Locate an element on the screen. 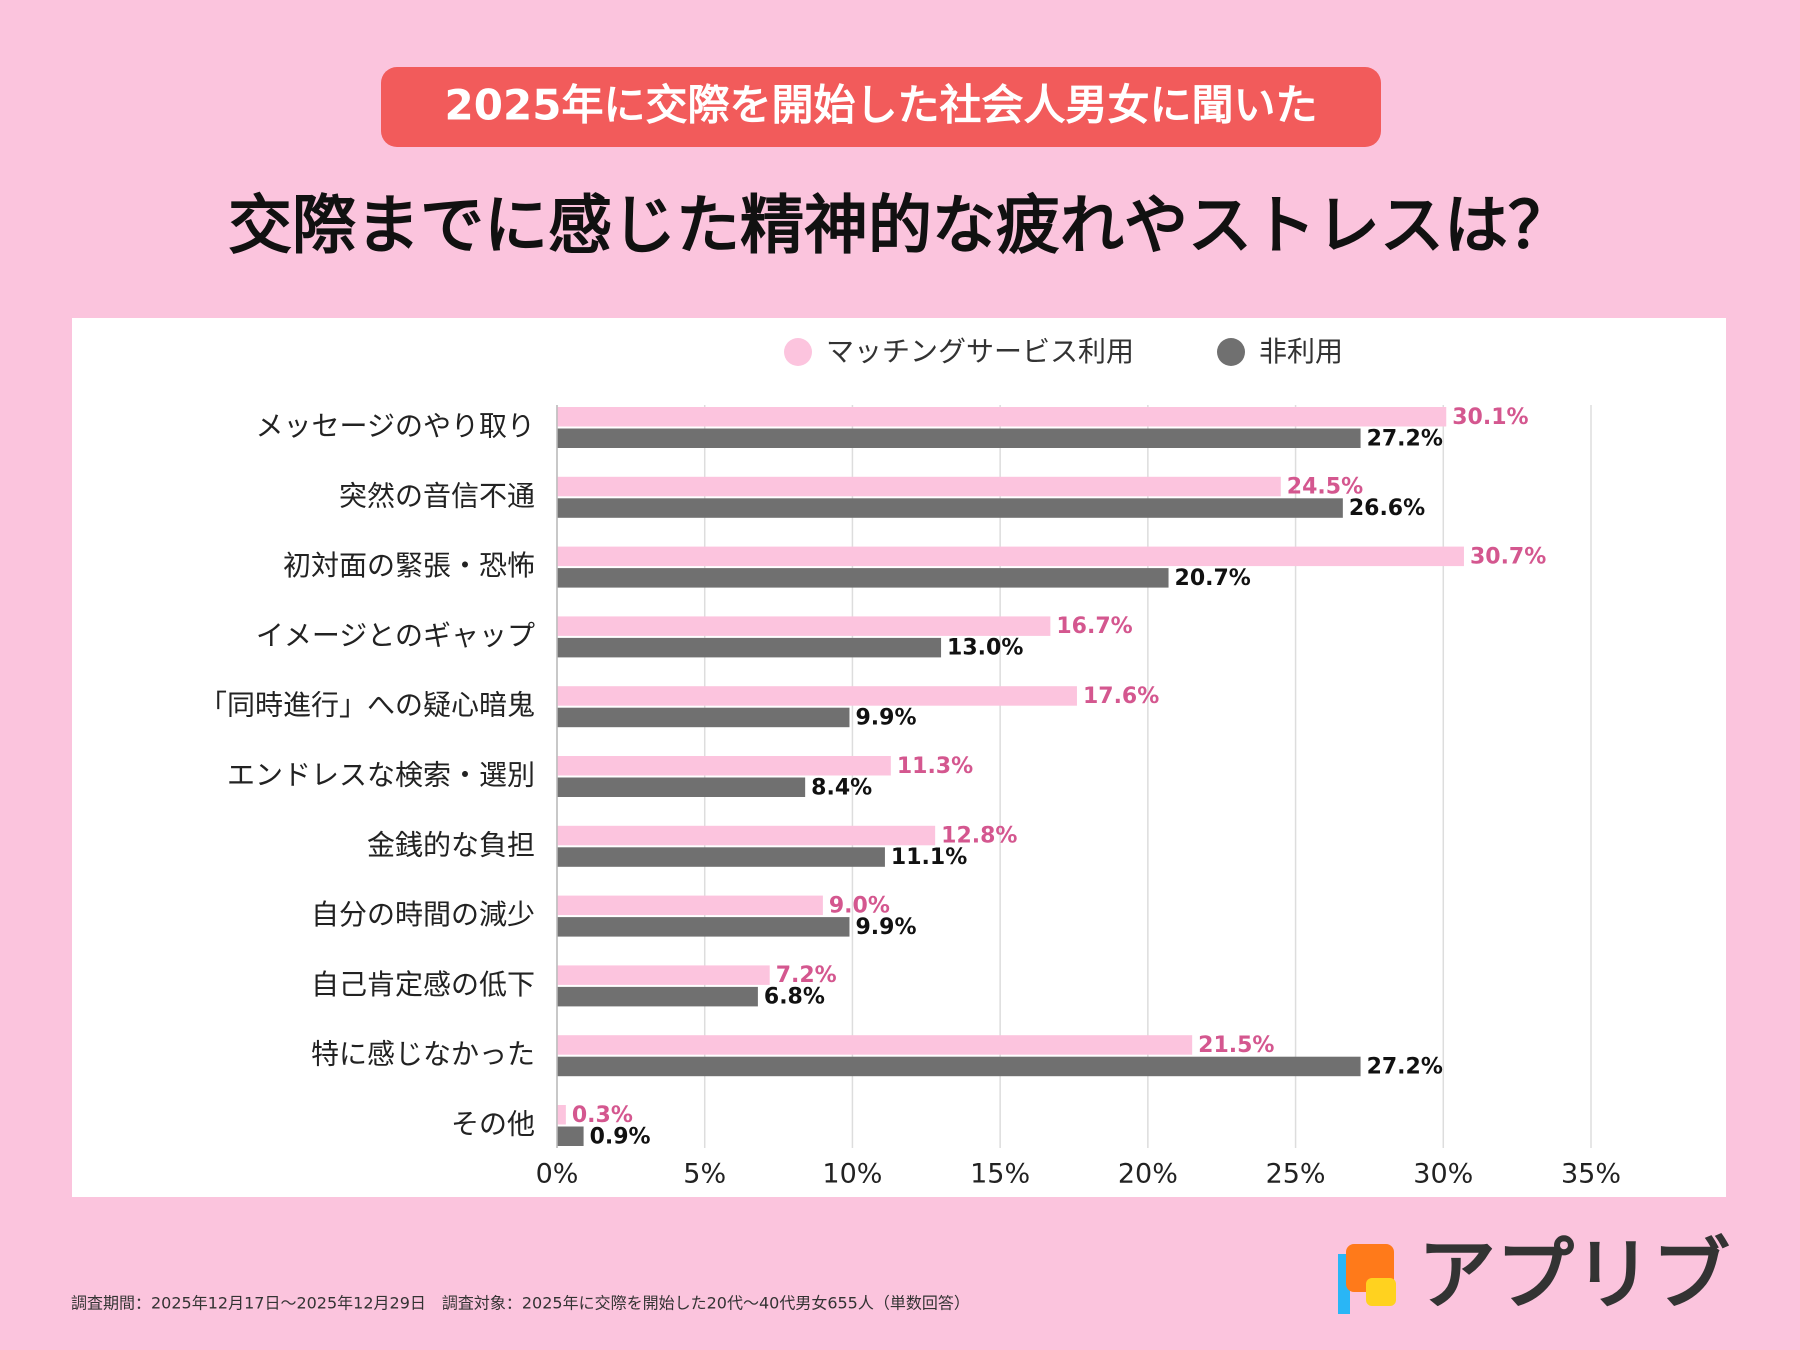  x-tick-label: 15% is located at coordinates (1000, 1174).